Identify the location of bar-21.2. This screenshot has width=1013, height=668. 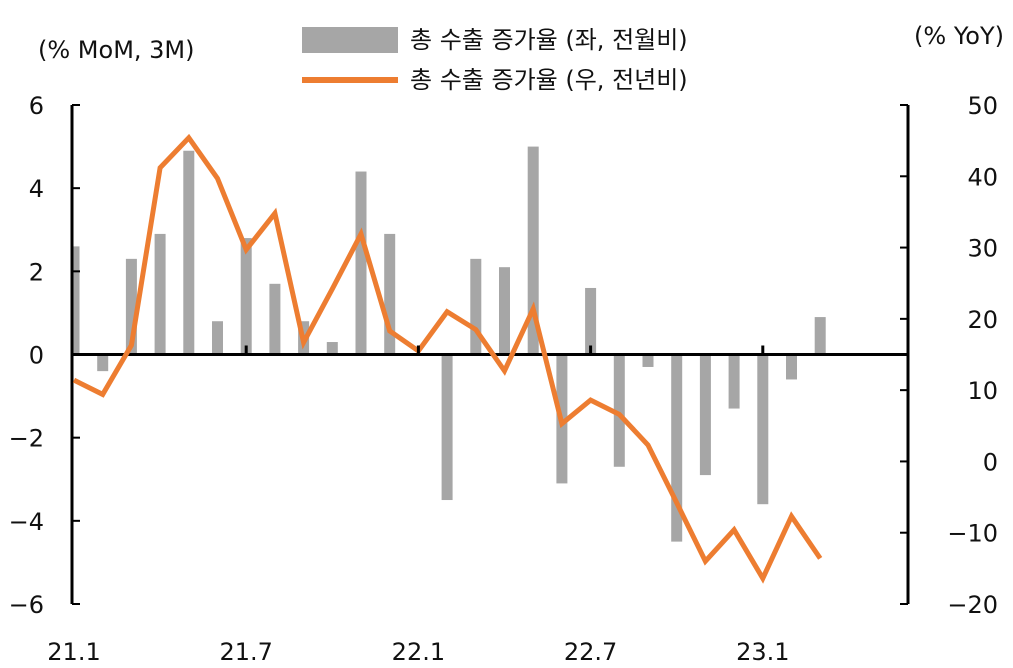
(103, 363).